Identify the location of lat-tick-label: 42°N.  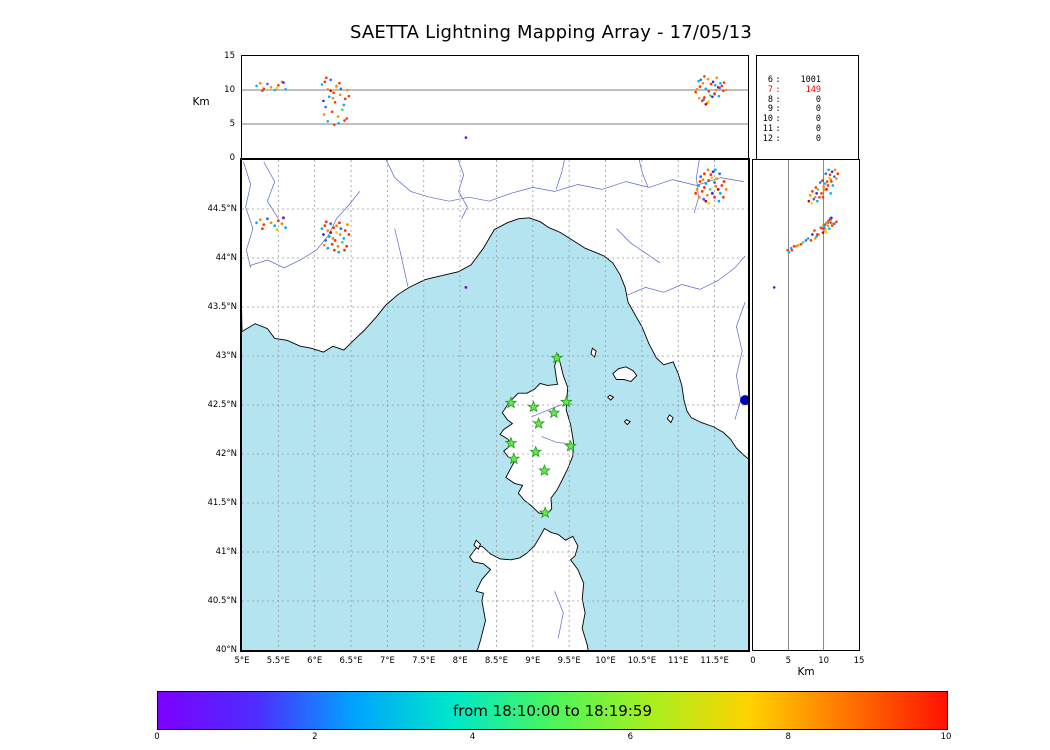
(226, 454).